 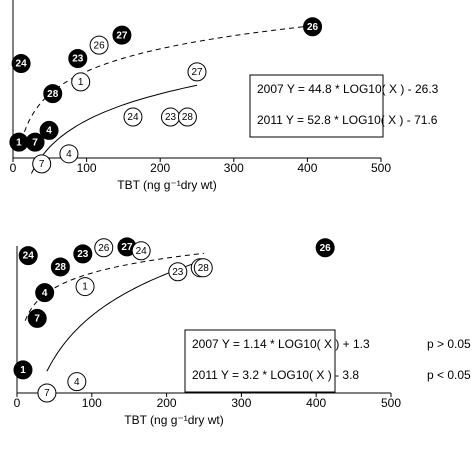 I want to click on annotation: p > 0.05, so click(x=449, y=344).